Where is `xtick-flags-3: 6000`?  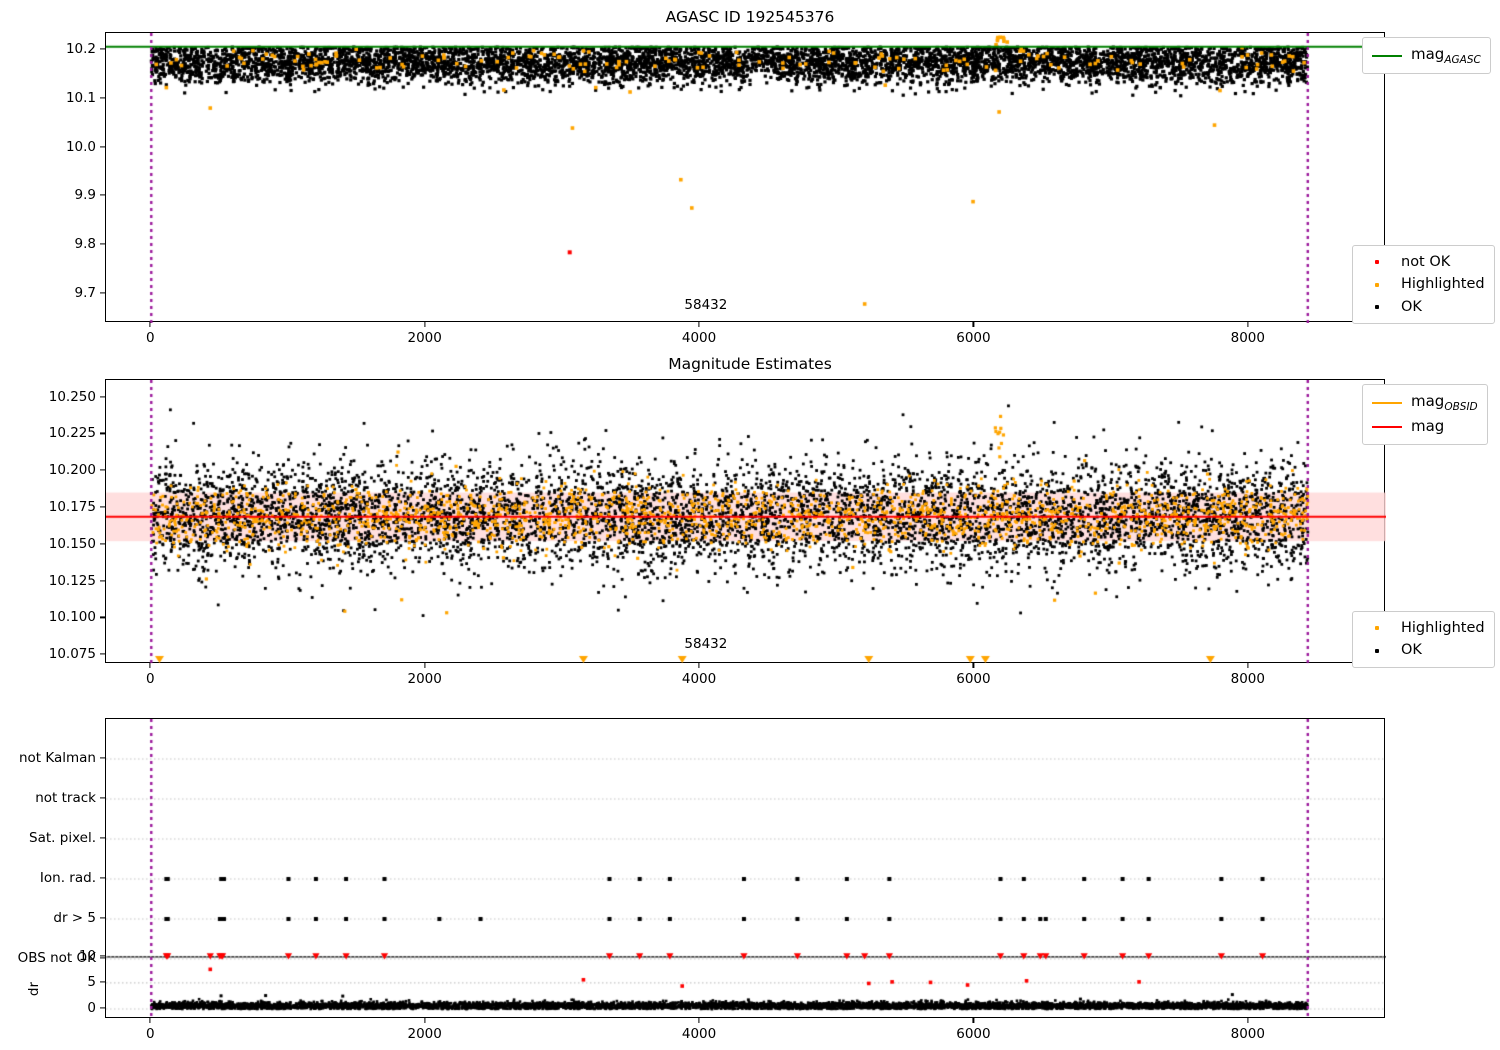 xtick-flags-3: 6000 is located at coordinates (973, 1034).